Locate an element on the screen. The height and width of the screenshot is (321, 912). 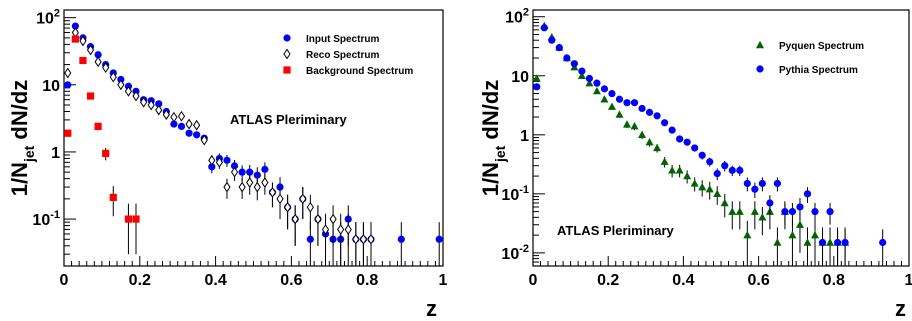
y-axis-label: 1/Njet dN/dz is located at coordinates (493, 138).